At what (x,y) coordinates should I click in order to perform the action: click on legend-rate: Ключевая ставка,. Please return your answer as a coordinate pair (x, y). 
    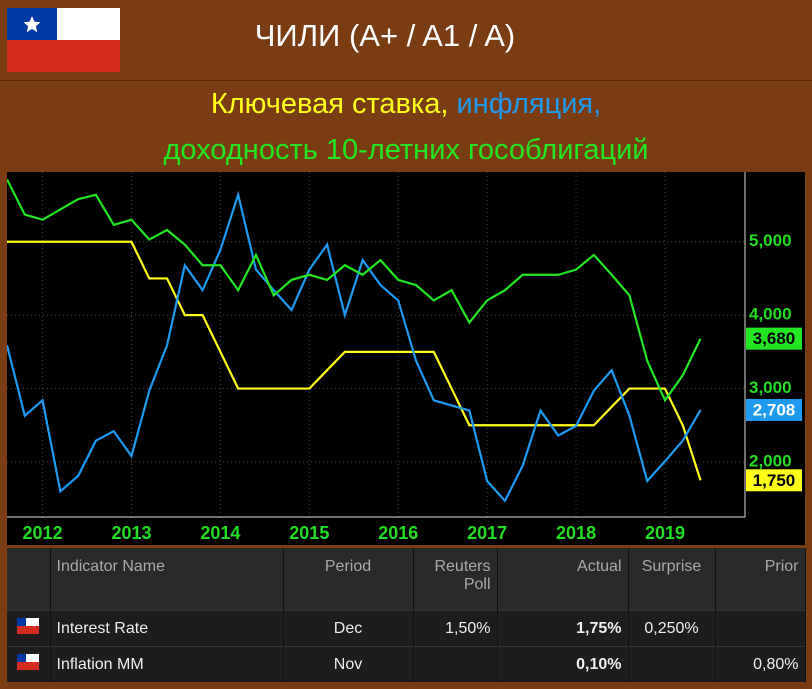
    Looking at the image, I should click on (329, 104).